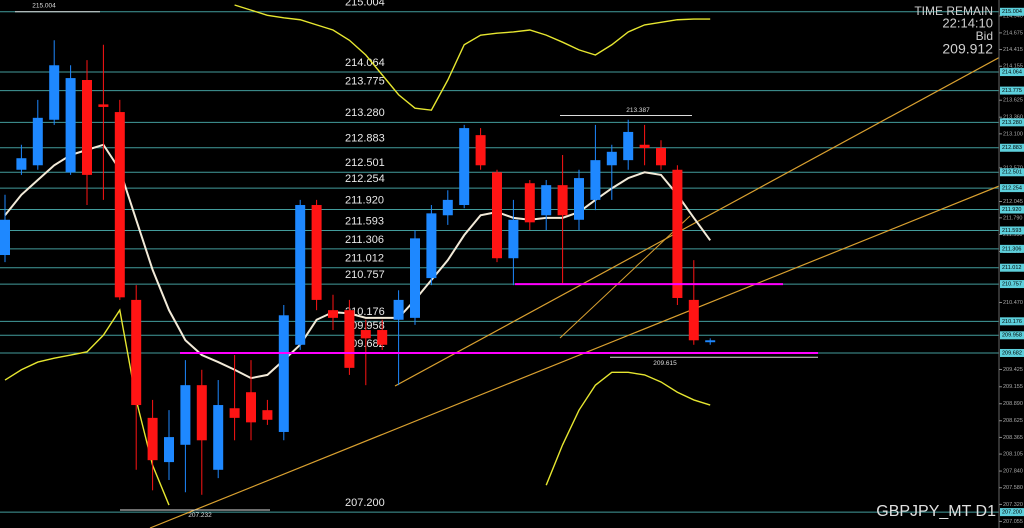 This screenshot has width=1024, height=528. Describe the element at coordinates (1013, 118) in the screenshot. I see `y-tick-label: 213.360` at that location.